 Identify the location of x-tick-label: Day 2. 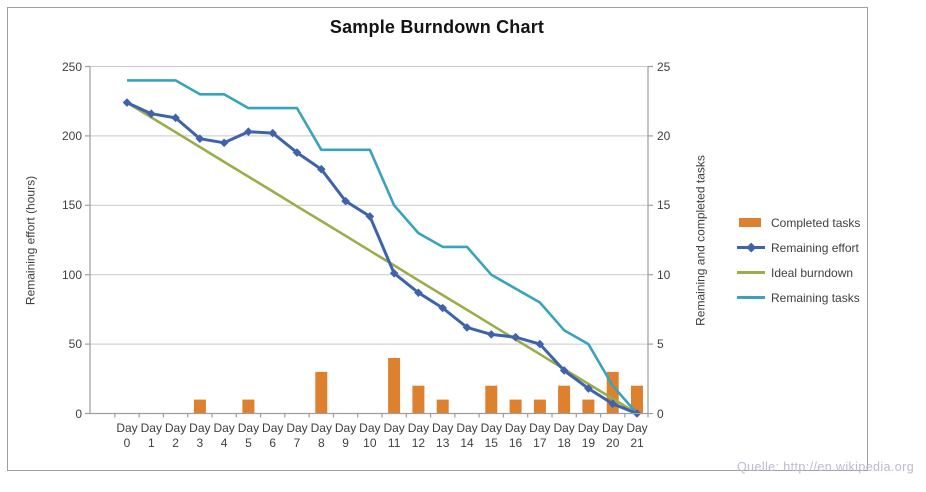
(175, 435).